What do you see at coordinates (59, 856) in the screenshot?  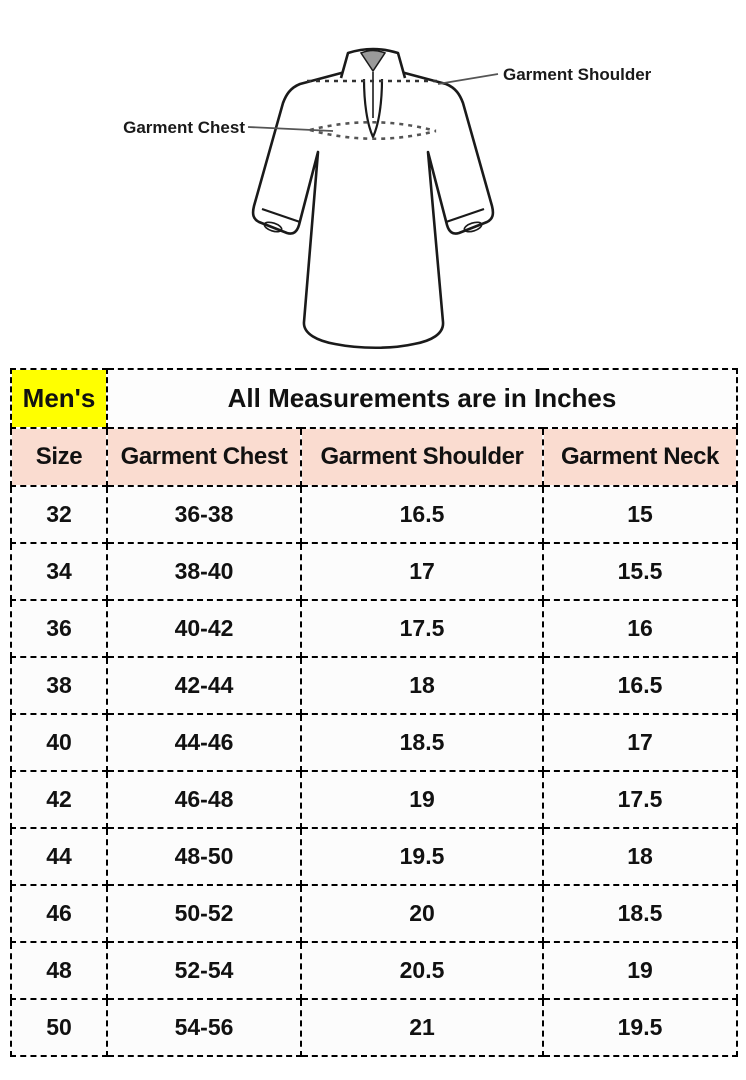 I see `size-cell: 44` at bounding box center [59, 856].